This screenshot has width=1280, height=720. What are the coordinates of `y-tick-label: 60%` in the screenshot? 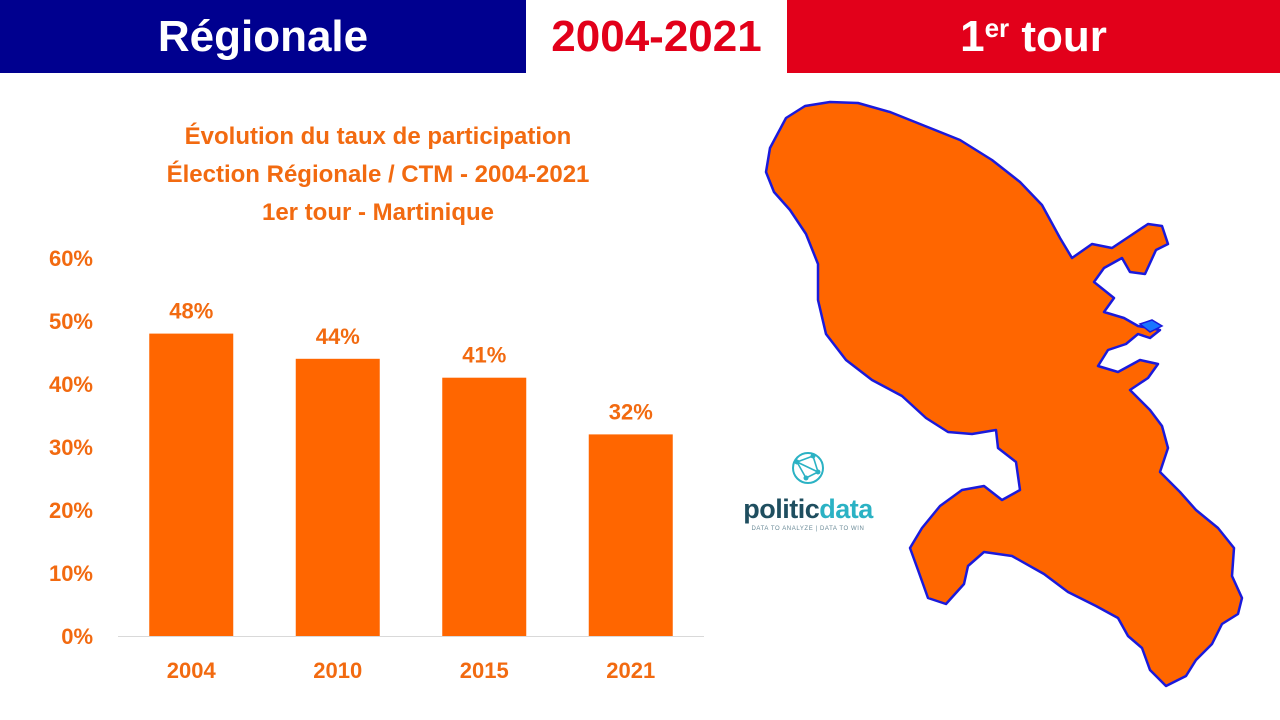 It's located at (71, 258).